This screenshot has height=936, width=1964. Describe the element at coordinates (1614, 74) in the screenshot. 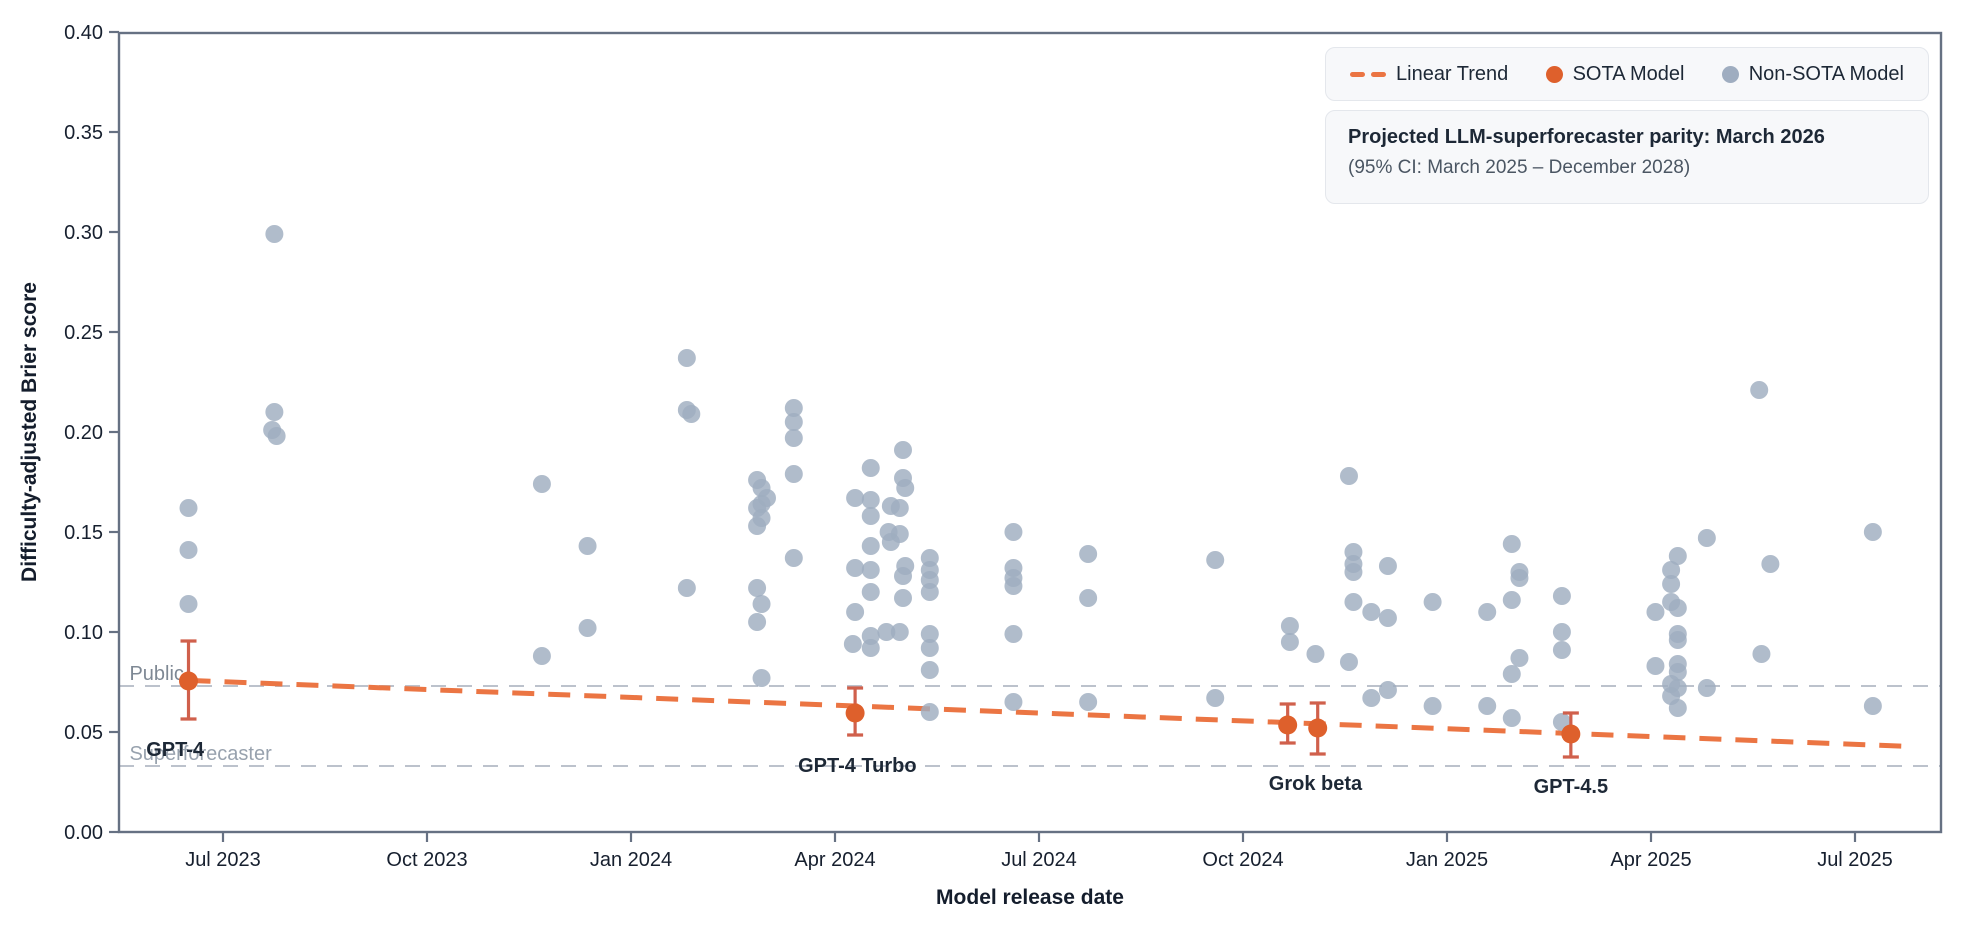

I see `legend-item-sota-model: SOTA Model` at that location.